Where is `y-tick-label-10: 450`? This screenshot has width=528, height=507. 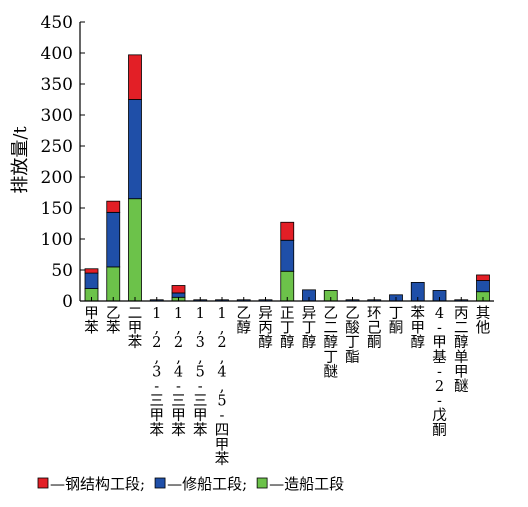
y-tick-label-10: 450 is located at coordinates (57, 23).